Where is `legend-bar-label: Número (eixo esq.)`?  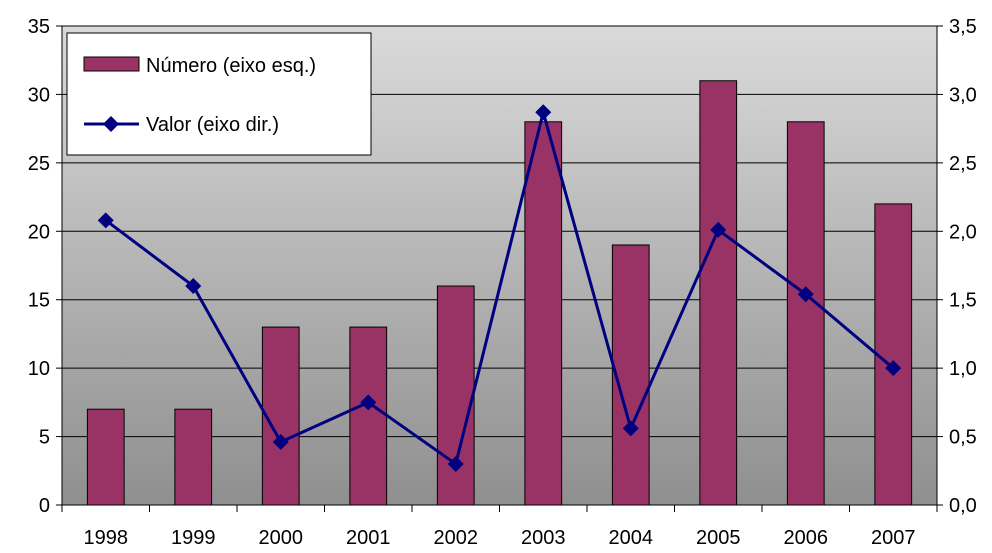 legend-bar-label: Número (eixo esq.) is located at coordinates (231, 66).